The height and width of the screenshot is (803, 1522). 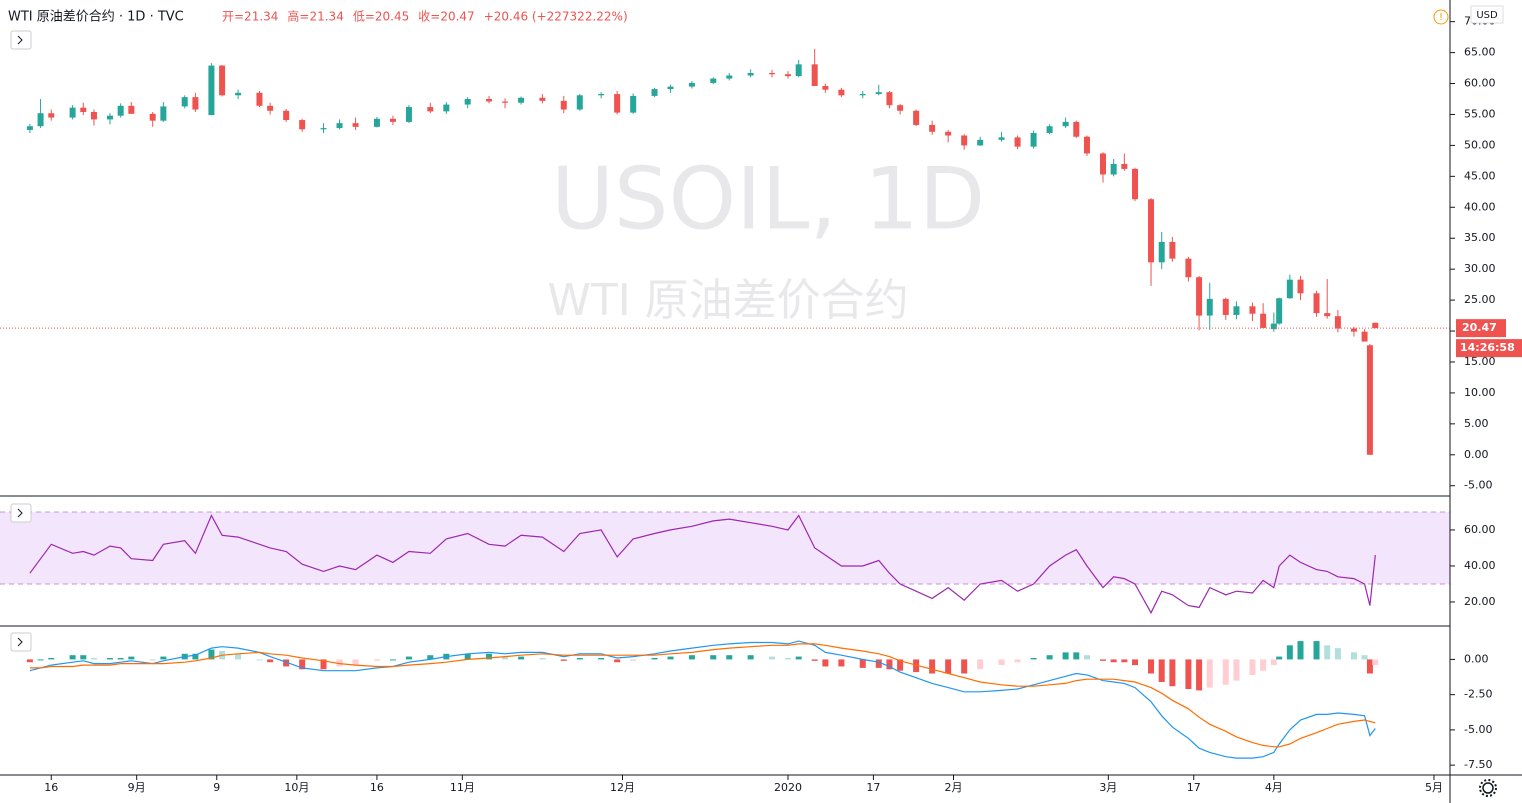 What do you see at coordinates (1480, 361) in the screenshot?
I see `y-tick-label: 15.00` at bounding box center [1480, 361].